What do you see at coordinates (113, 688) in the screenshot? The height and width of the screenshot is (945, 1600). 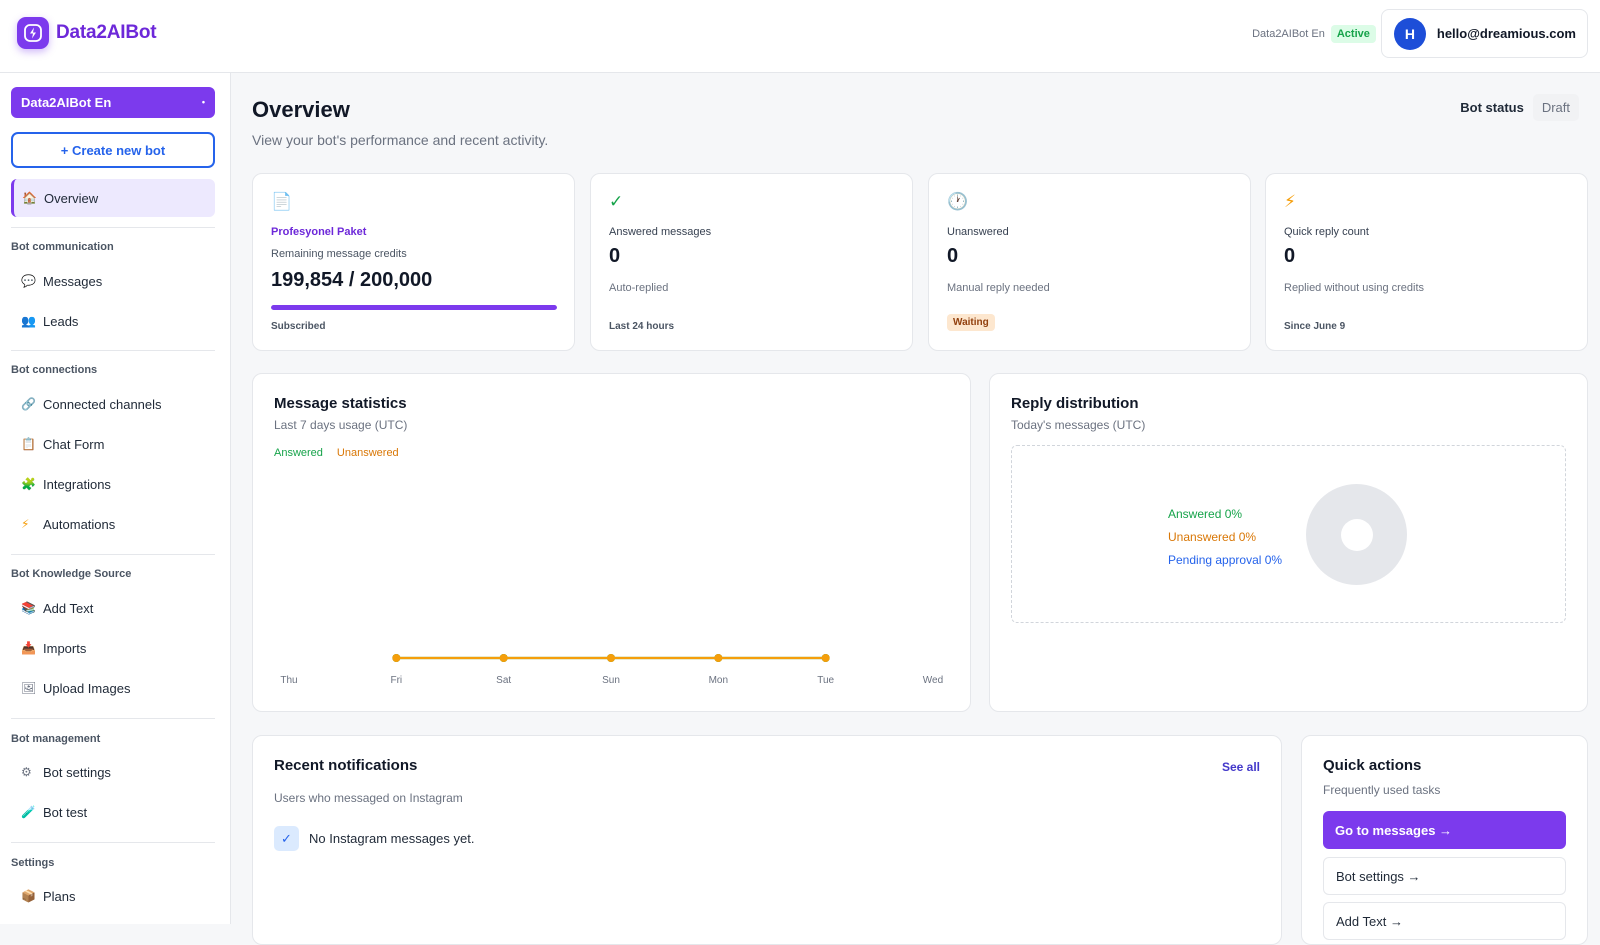 I see `sidebar-item-upload-images: 🖼 Upload Images` at bounding box center [113, 688].